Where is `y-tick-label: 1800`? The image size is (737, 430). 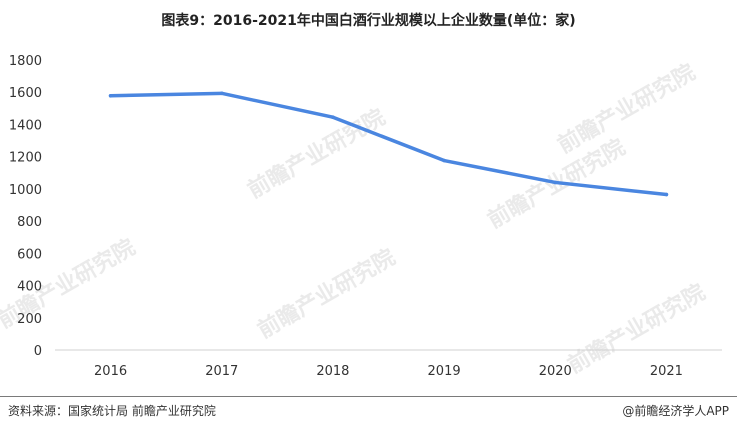 y-tick-label: 1800 is located at coordinates (25, 61).